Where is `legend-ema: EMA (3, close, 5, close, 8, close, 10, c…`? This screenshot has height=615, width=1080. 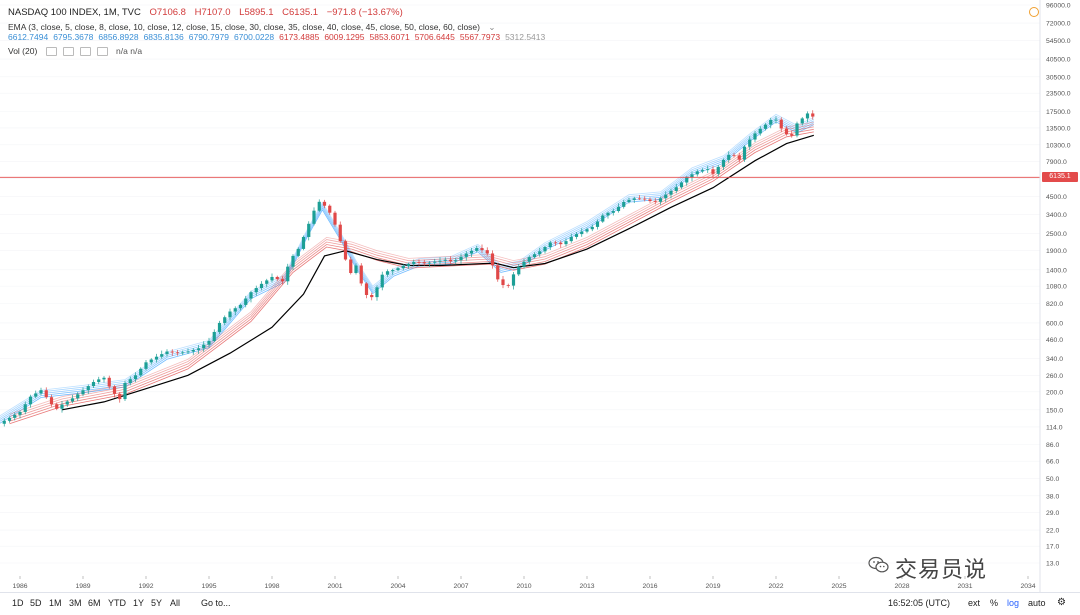
legend-ema: EMA (3, close, 5, close, 8, close, 10, c… is located at coordinates (255, 27).